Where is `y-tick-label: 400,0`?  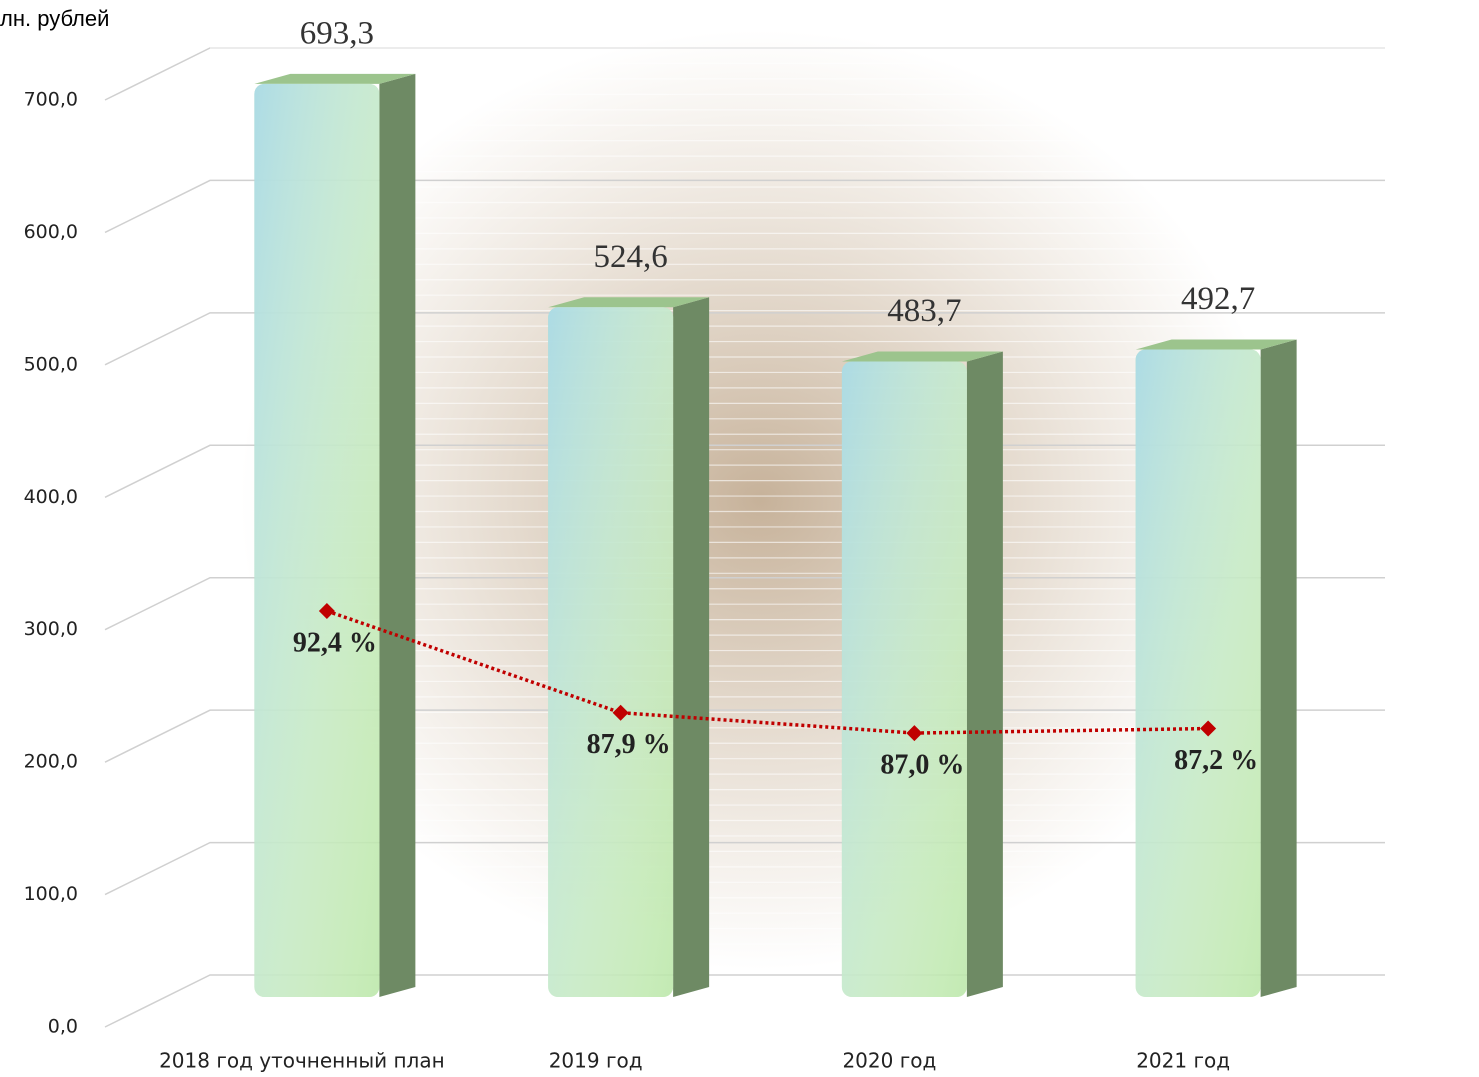 y-tick-label: 400,0 is located at coordinates (51, 497).